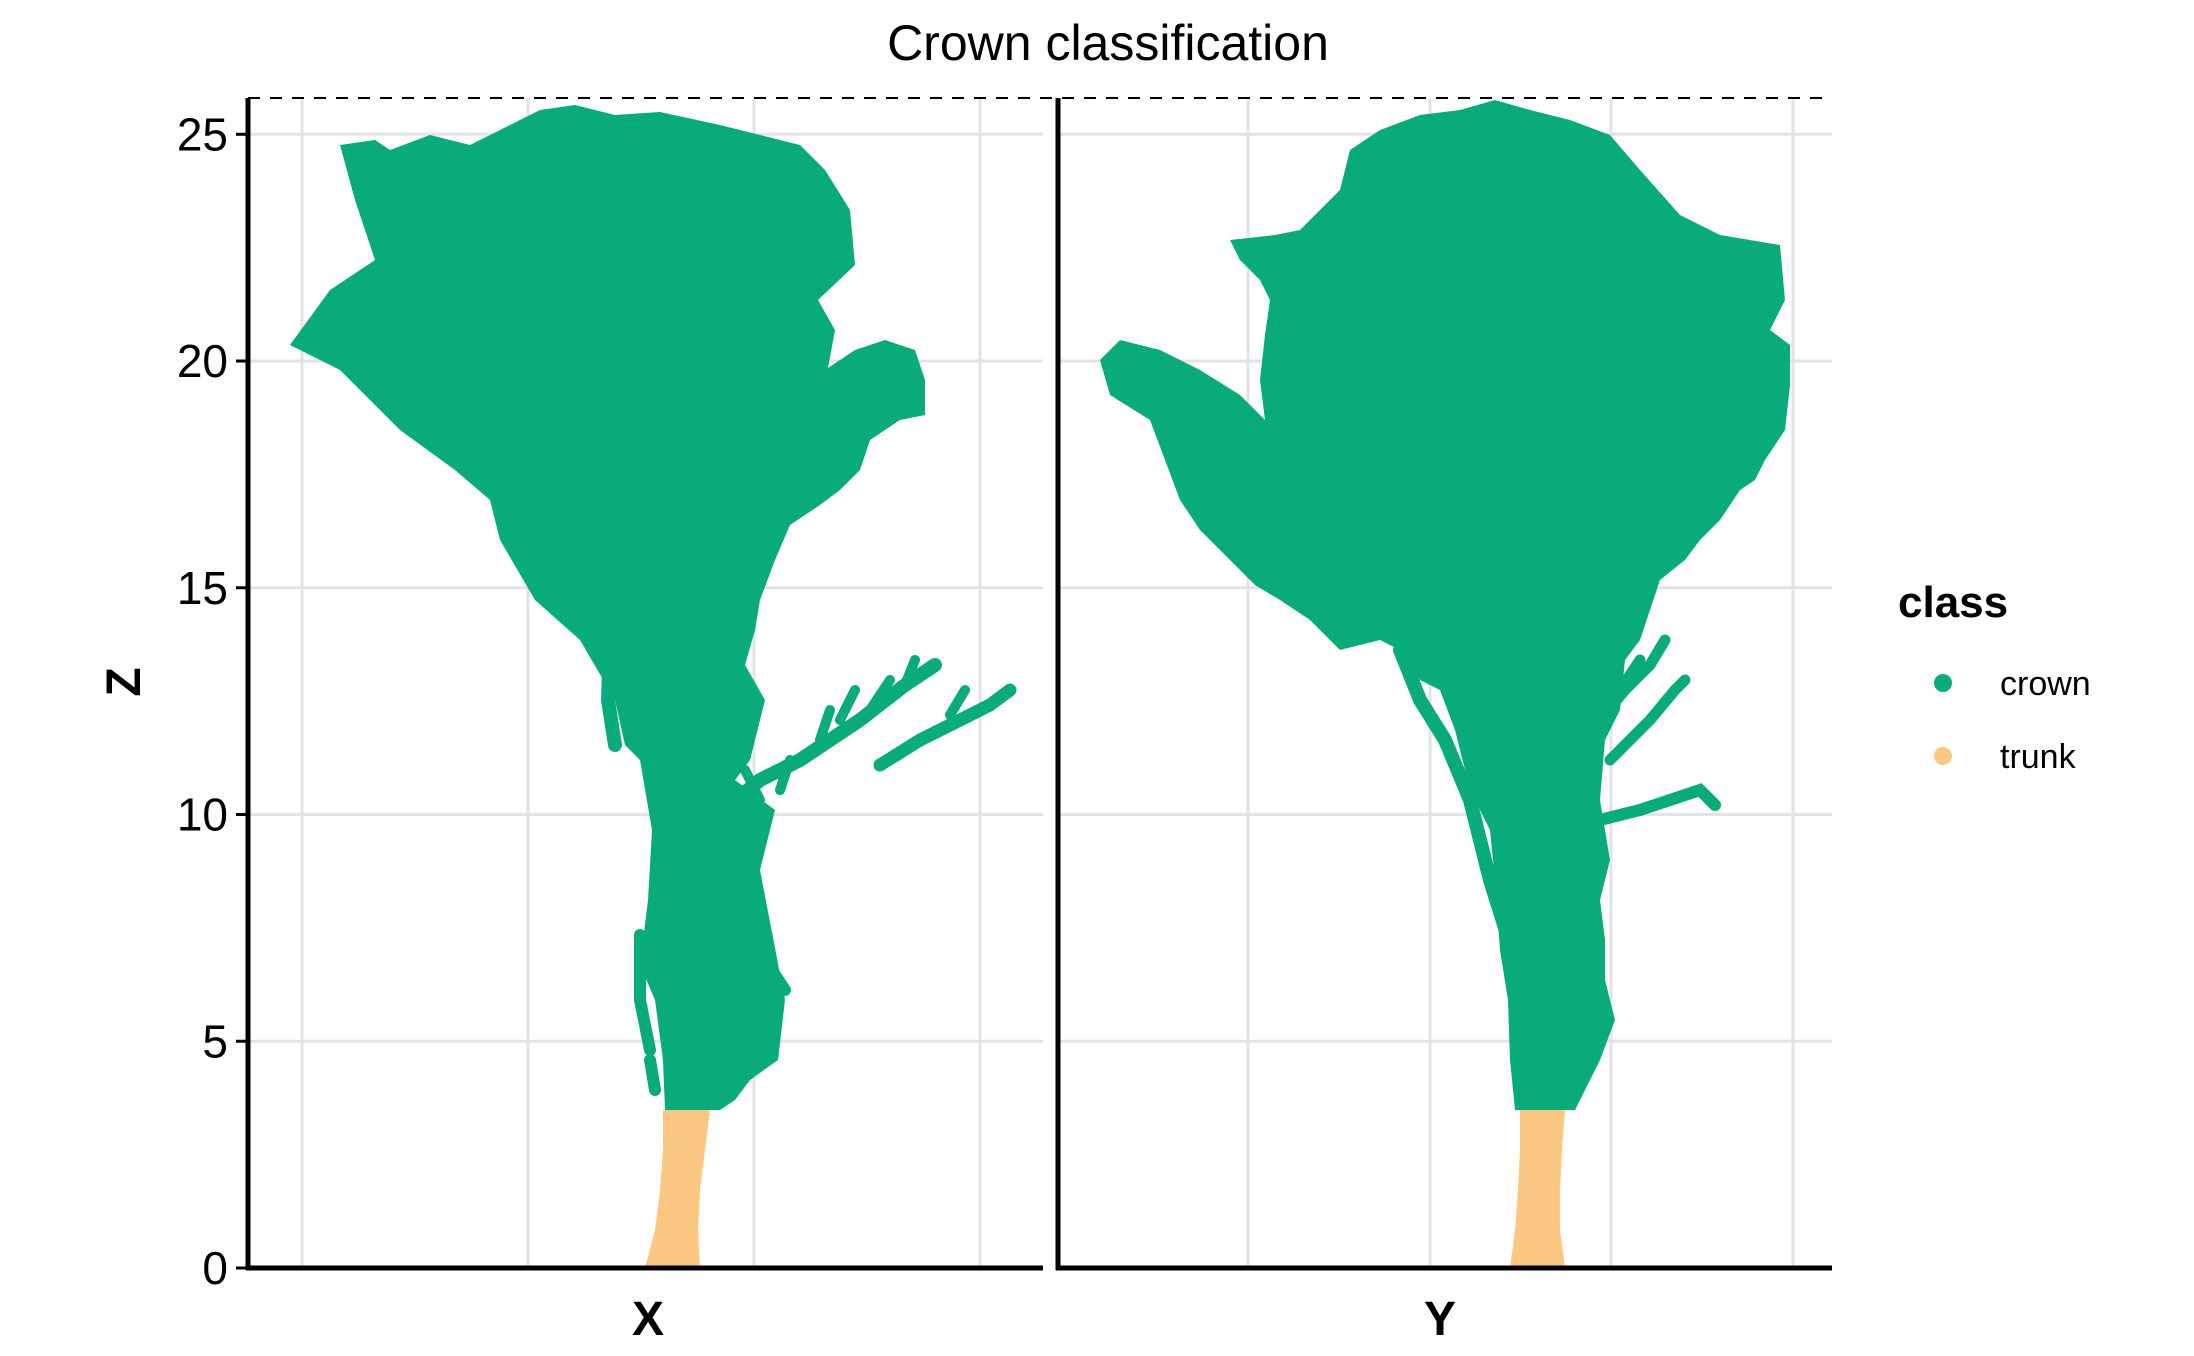  I want to click on trunk-points-y, so click(1537, 1189).